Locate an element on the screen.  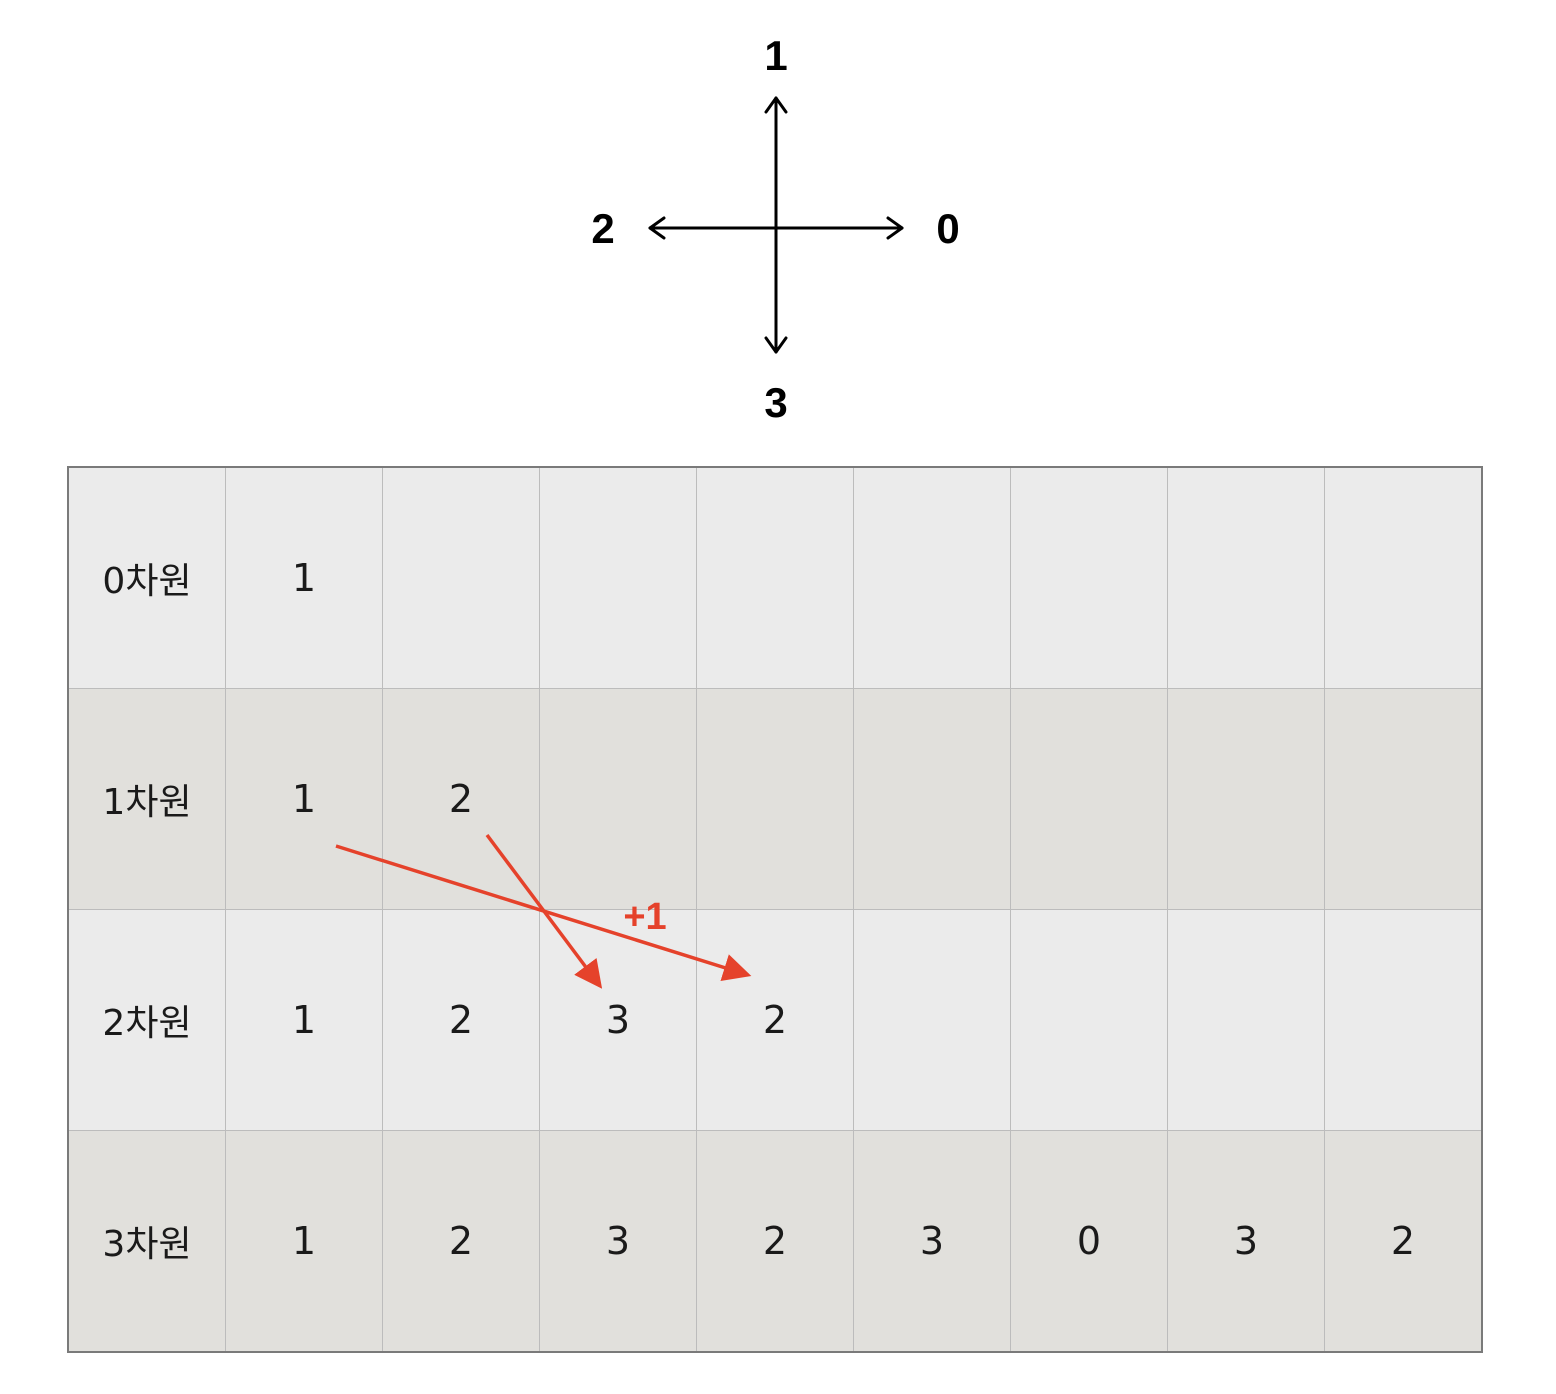
direction-label-right: 0 is located at coordinates (947, 228).